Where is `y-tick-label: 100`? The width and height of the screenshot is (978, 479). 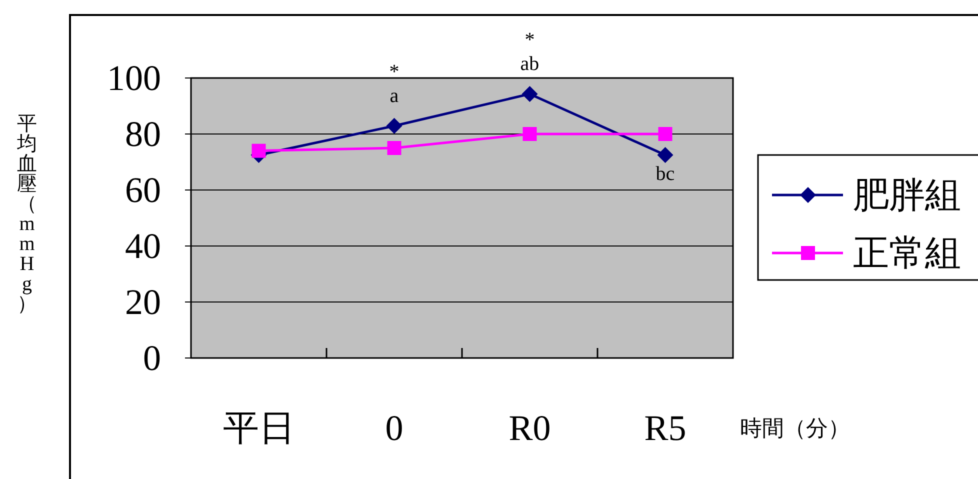
y-tick-label: 100 is located at coordinates (134, 78).